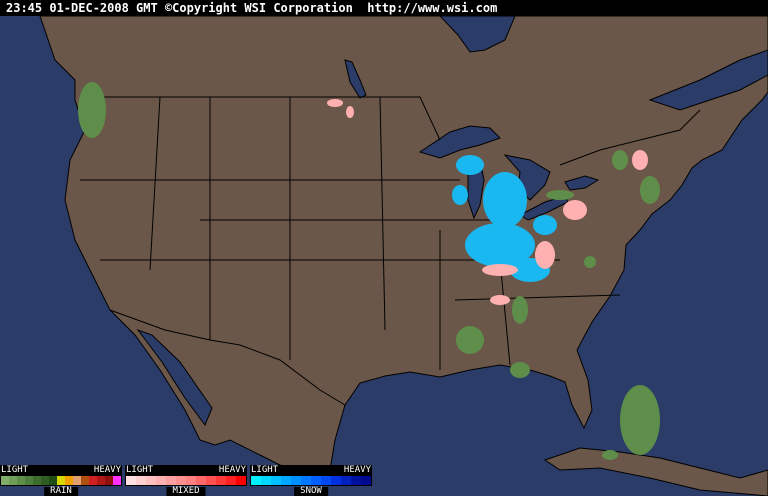 The width and height of the screenshot is (768, 496). Describe the element at coordinates (432, 8) in the screenshot. I see `url-link: http://www.wsi.com` at that location.